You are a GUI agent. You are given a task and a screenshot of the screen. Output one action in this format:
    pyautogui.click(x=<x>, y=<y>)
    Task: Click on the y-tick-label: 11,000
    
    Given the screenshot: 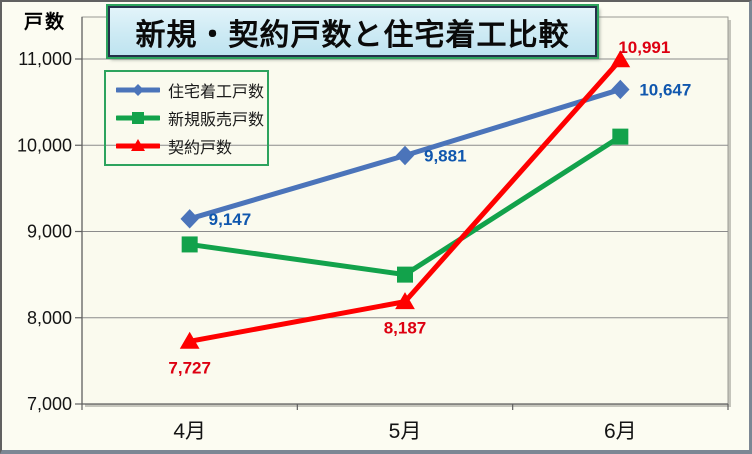 What is the action you would take?
    pyautogui.click(x=45, y=59)
    